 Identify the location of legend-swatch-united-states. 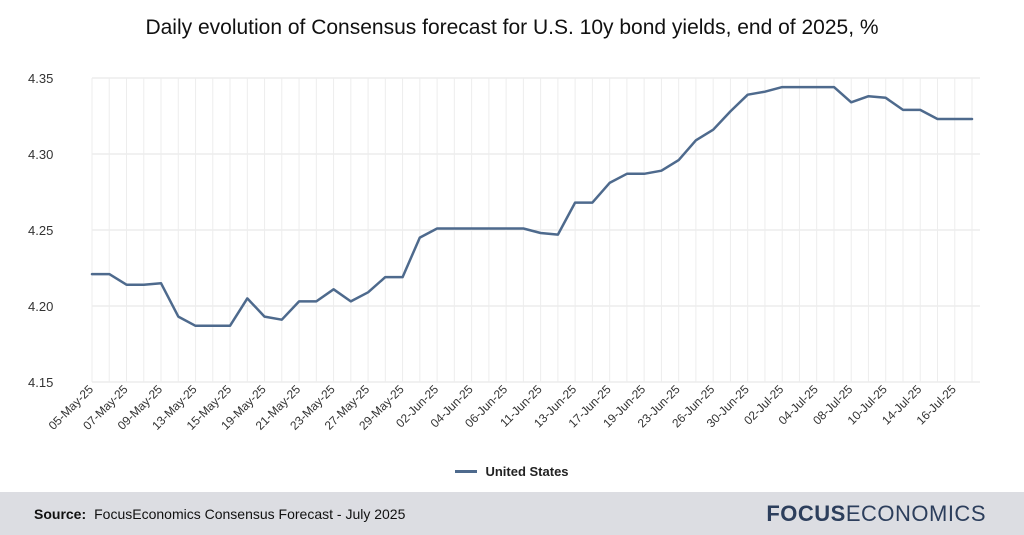
(466, 471).